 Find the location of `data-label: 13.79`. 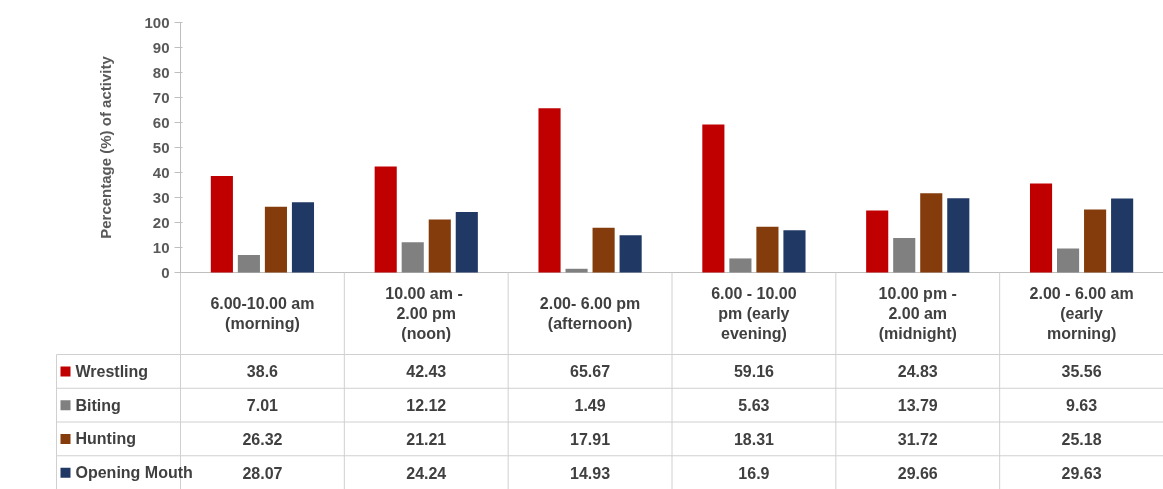

data-label: 13.79 is located at coordinates (917, 406).